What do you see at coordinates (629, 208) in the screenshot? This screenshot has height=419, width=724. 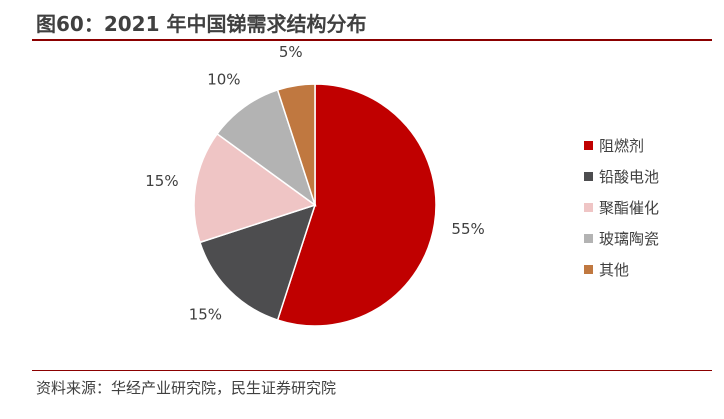 I see `legend-label: 聚酯催化` at bounding box center [629, 208].